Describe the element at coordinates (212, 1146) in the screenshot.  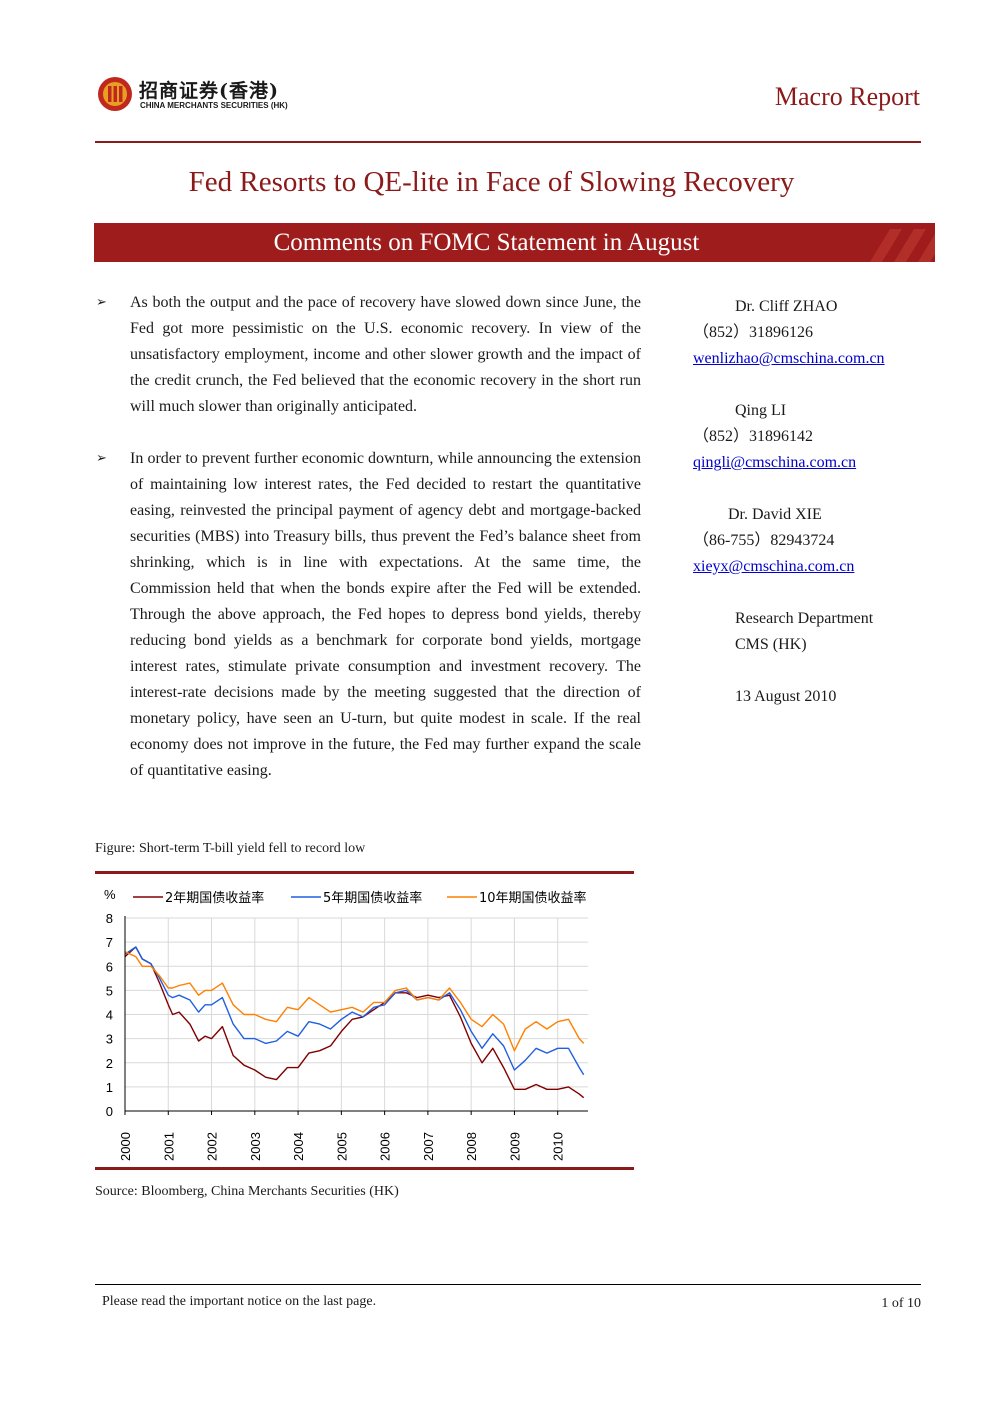
I see `x-tick-label: 2002` at that location.